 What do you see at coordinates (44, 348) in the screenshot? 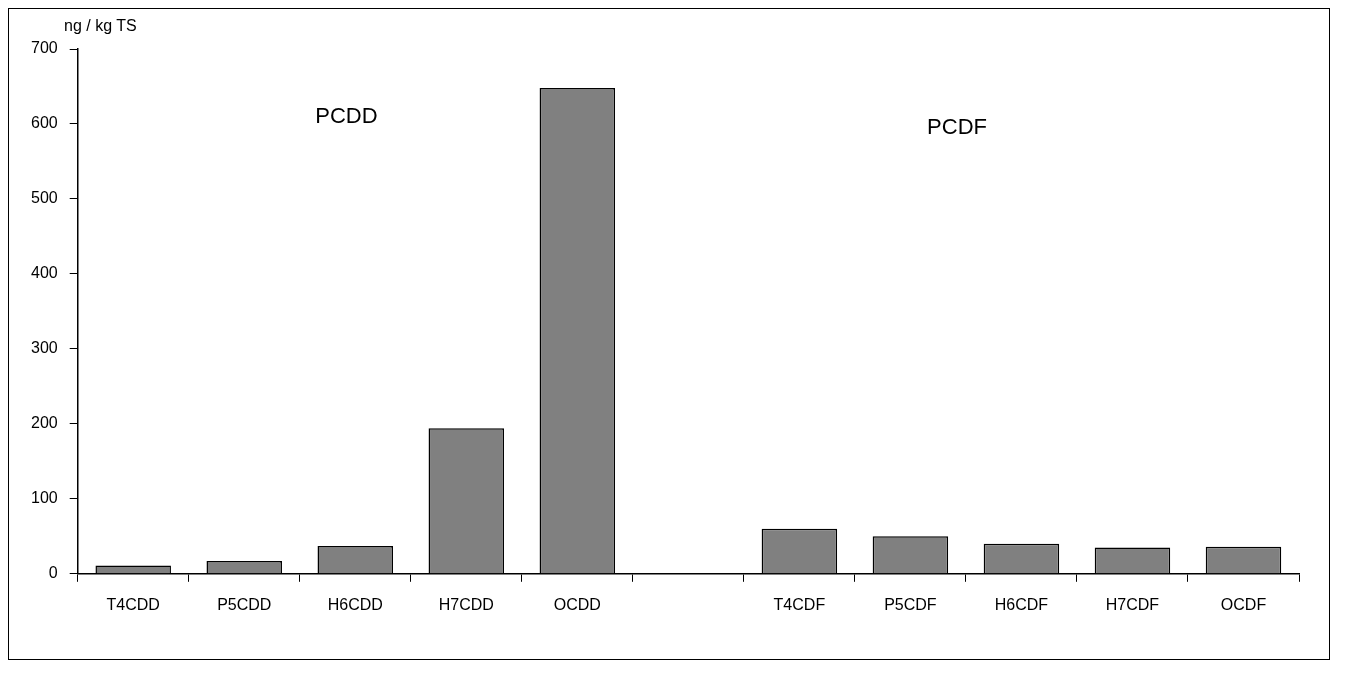
I see `y-tick-label: 300` at bounding box center [44, 348].